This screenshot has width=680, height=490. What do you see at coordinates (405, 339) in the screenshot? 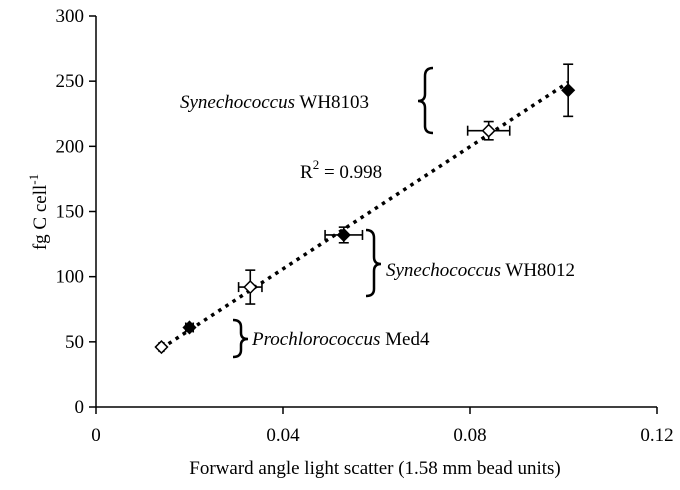
I see `label-med4-strain: Med4` at bounding box center [405, 339].